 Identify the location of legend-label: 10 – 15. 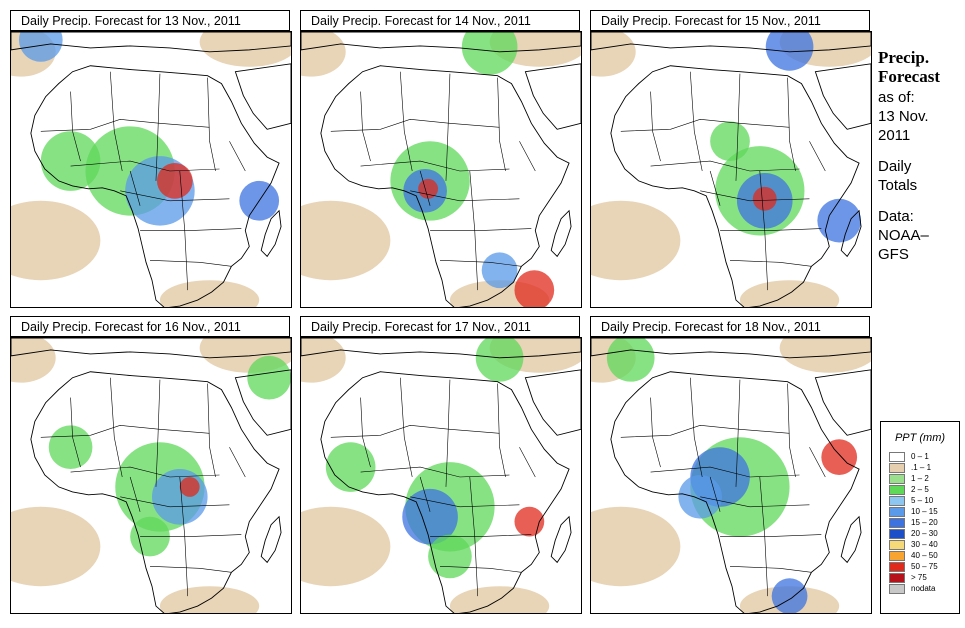
(924, 511).